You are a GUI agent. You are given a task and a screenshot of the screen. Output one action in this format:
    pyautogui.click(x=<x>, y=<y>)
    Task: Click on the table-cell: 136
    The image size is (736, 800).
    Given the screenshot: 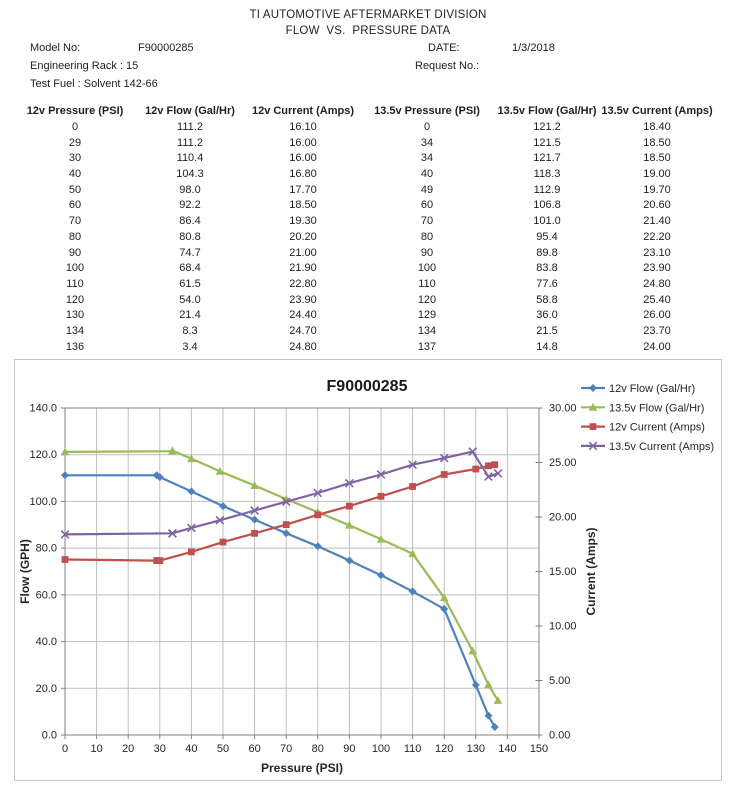 What is the action you would take?
    pyautogui.click(x=75, y=346)
    